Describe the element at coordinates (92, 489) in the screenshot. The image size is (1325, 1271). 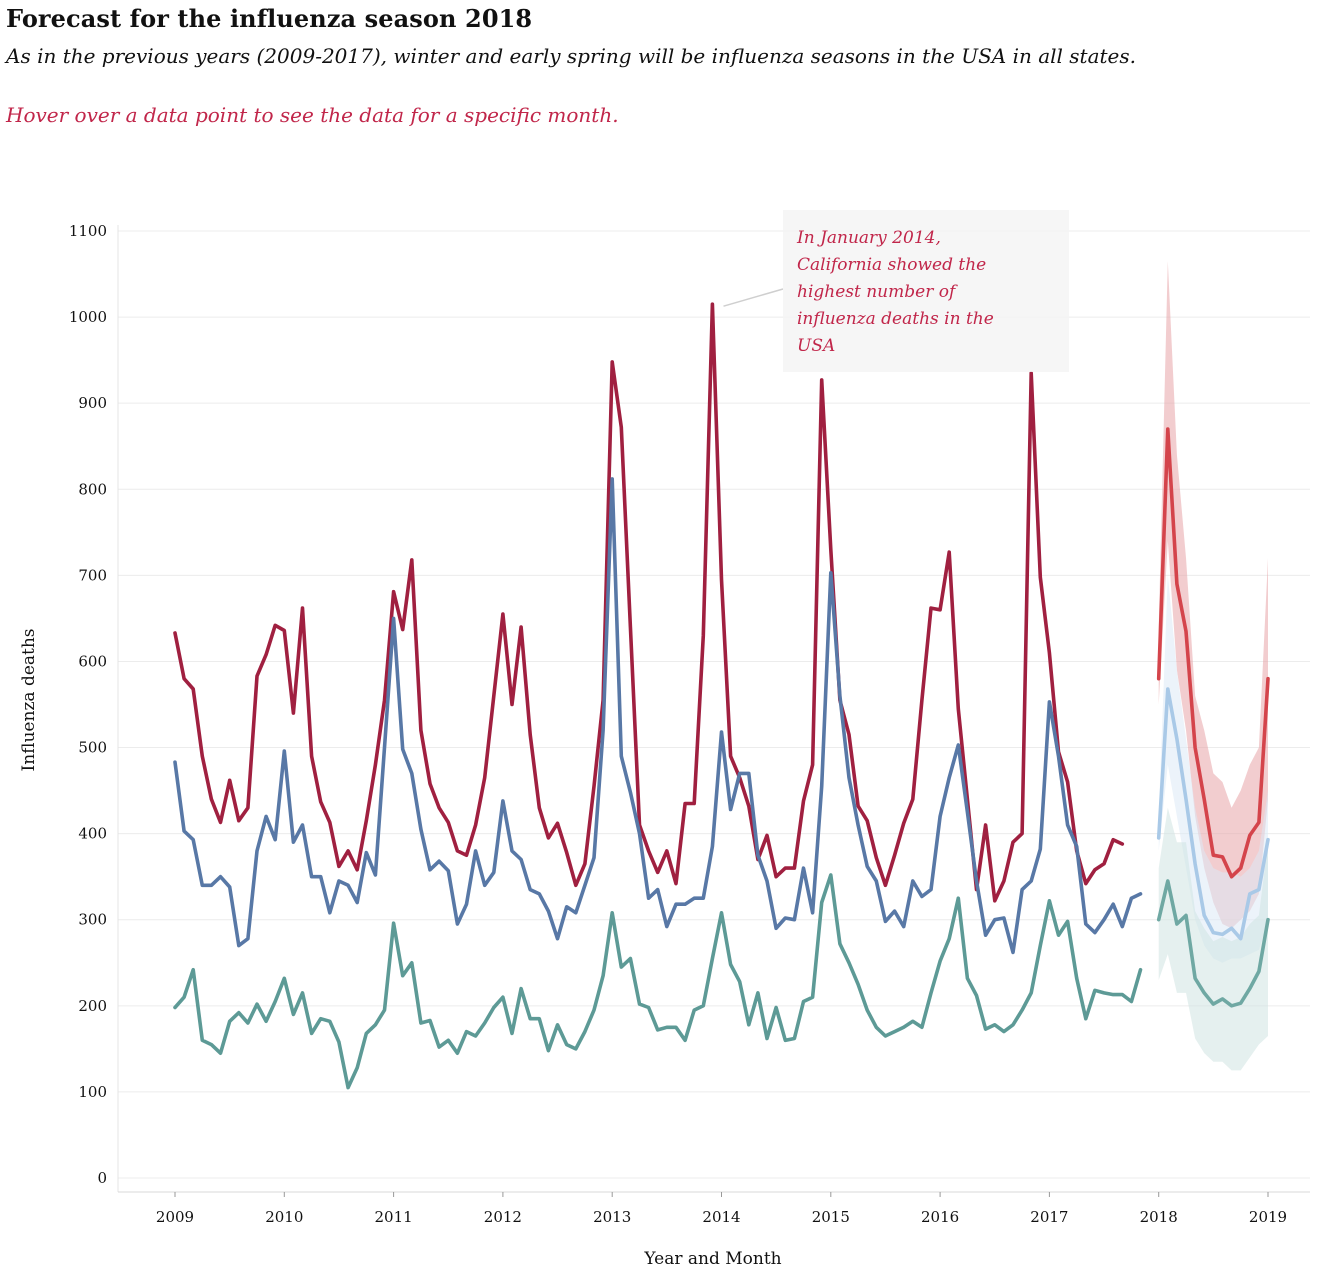
I see `y-tick-label: 800` at that location.